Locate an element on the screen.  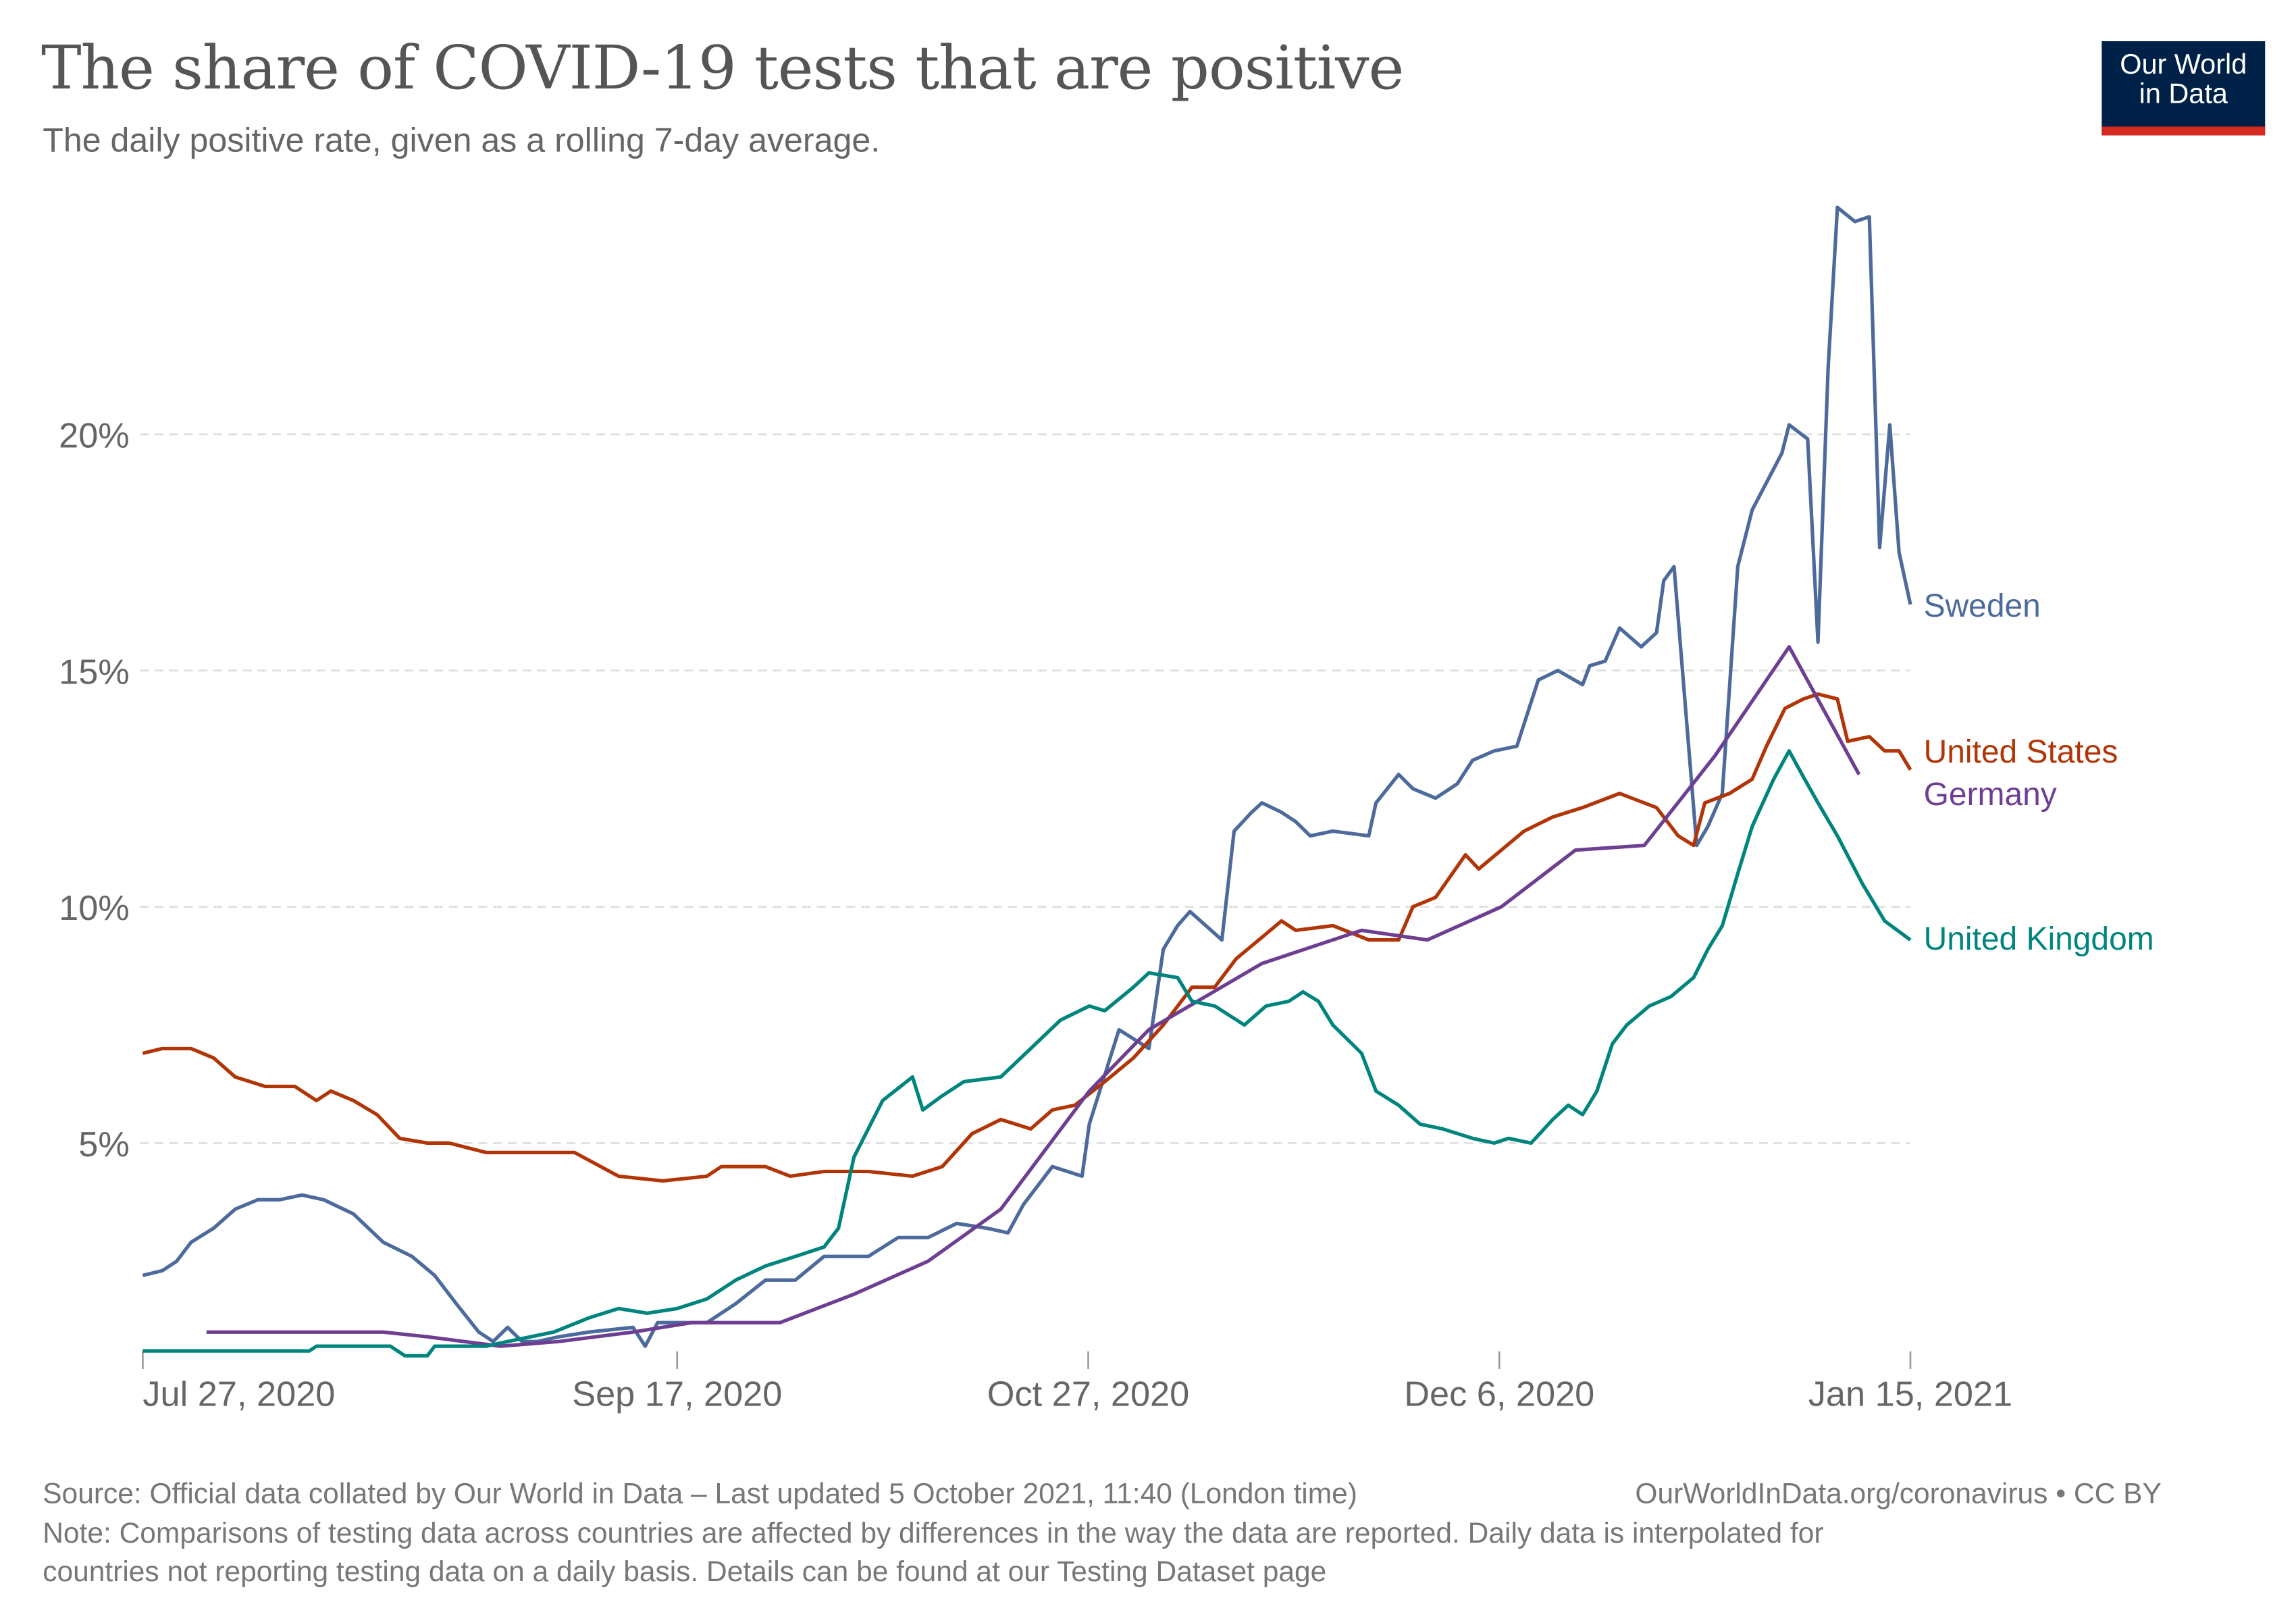
x-tick-label: Jul 27, 2020 is located at coordinates (238, 1394).